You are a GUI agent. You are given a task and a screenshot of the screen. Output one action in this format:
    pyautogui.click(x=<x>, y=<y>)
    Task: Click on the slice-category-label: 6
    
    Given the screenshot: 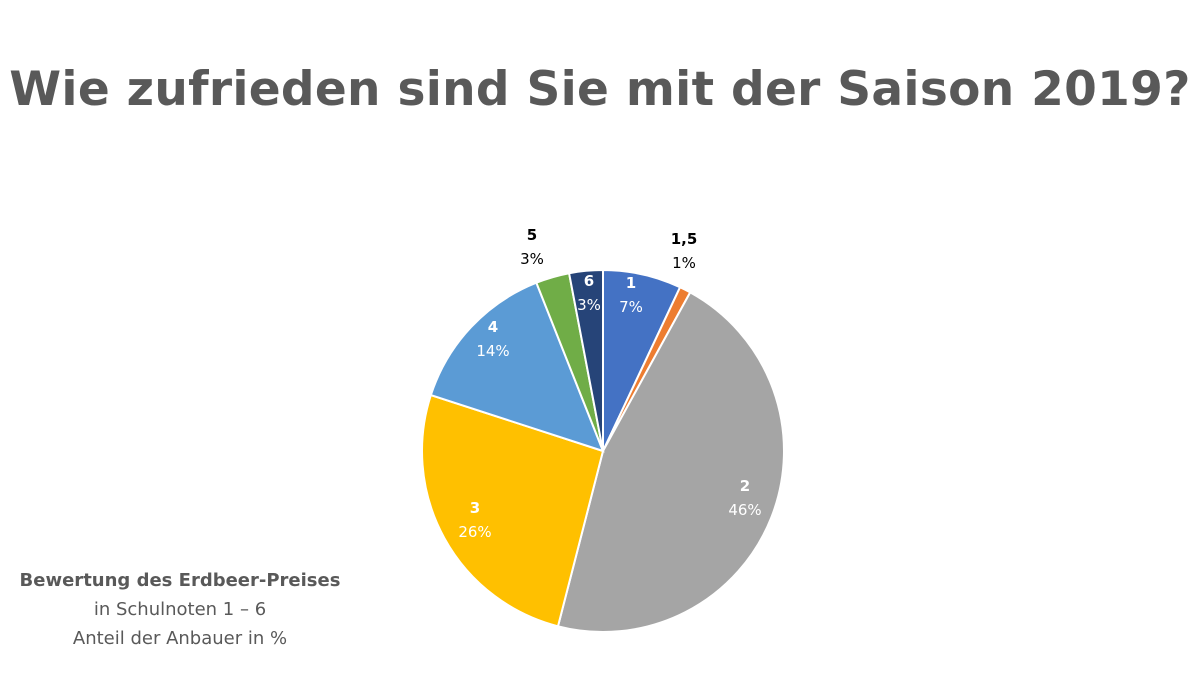 What is the action you would take?
    pyautogui.click(x=589, y=281)
    